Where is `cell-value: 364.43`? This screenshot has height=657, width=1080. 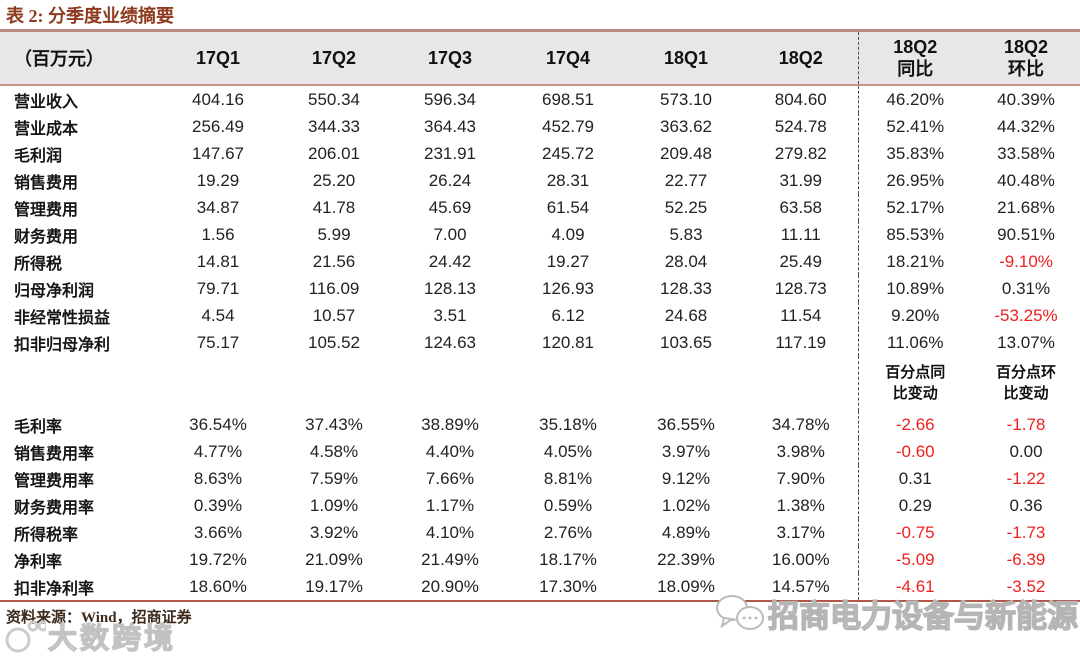
cell-value: 364.43 is located at coordinates (450, 126).